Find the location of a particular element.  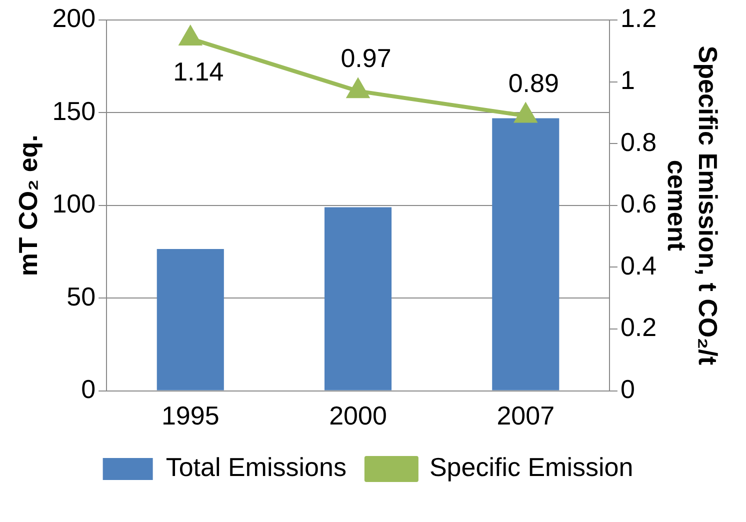

y2-tick-label: 0 is located at coordinates (627, 389).